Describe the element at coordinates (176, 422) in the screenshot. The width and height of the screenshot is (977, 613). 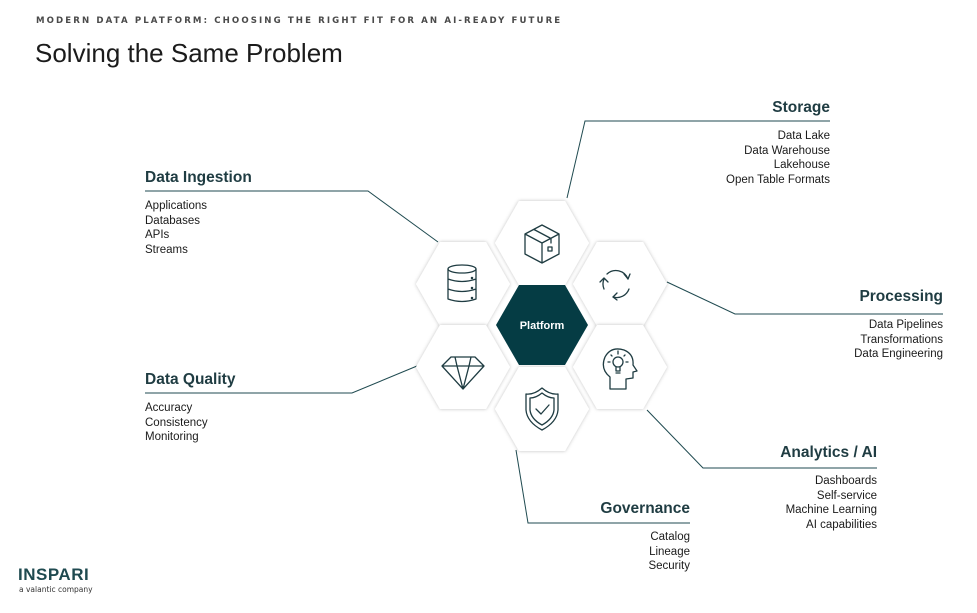
I see `list-item: Consistency` at that location.